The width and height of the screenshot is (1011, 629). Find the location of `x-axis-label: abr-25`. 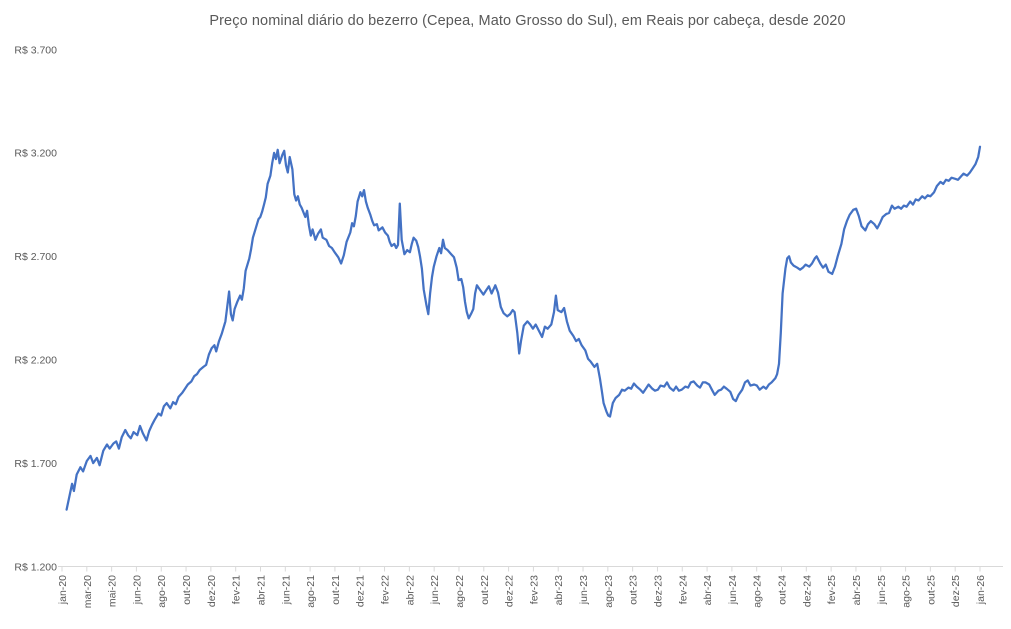

x-axis-label: abr-25 is located at coordinates (857, 590).